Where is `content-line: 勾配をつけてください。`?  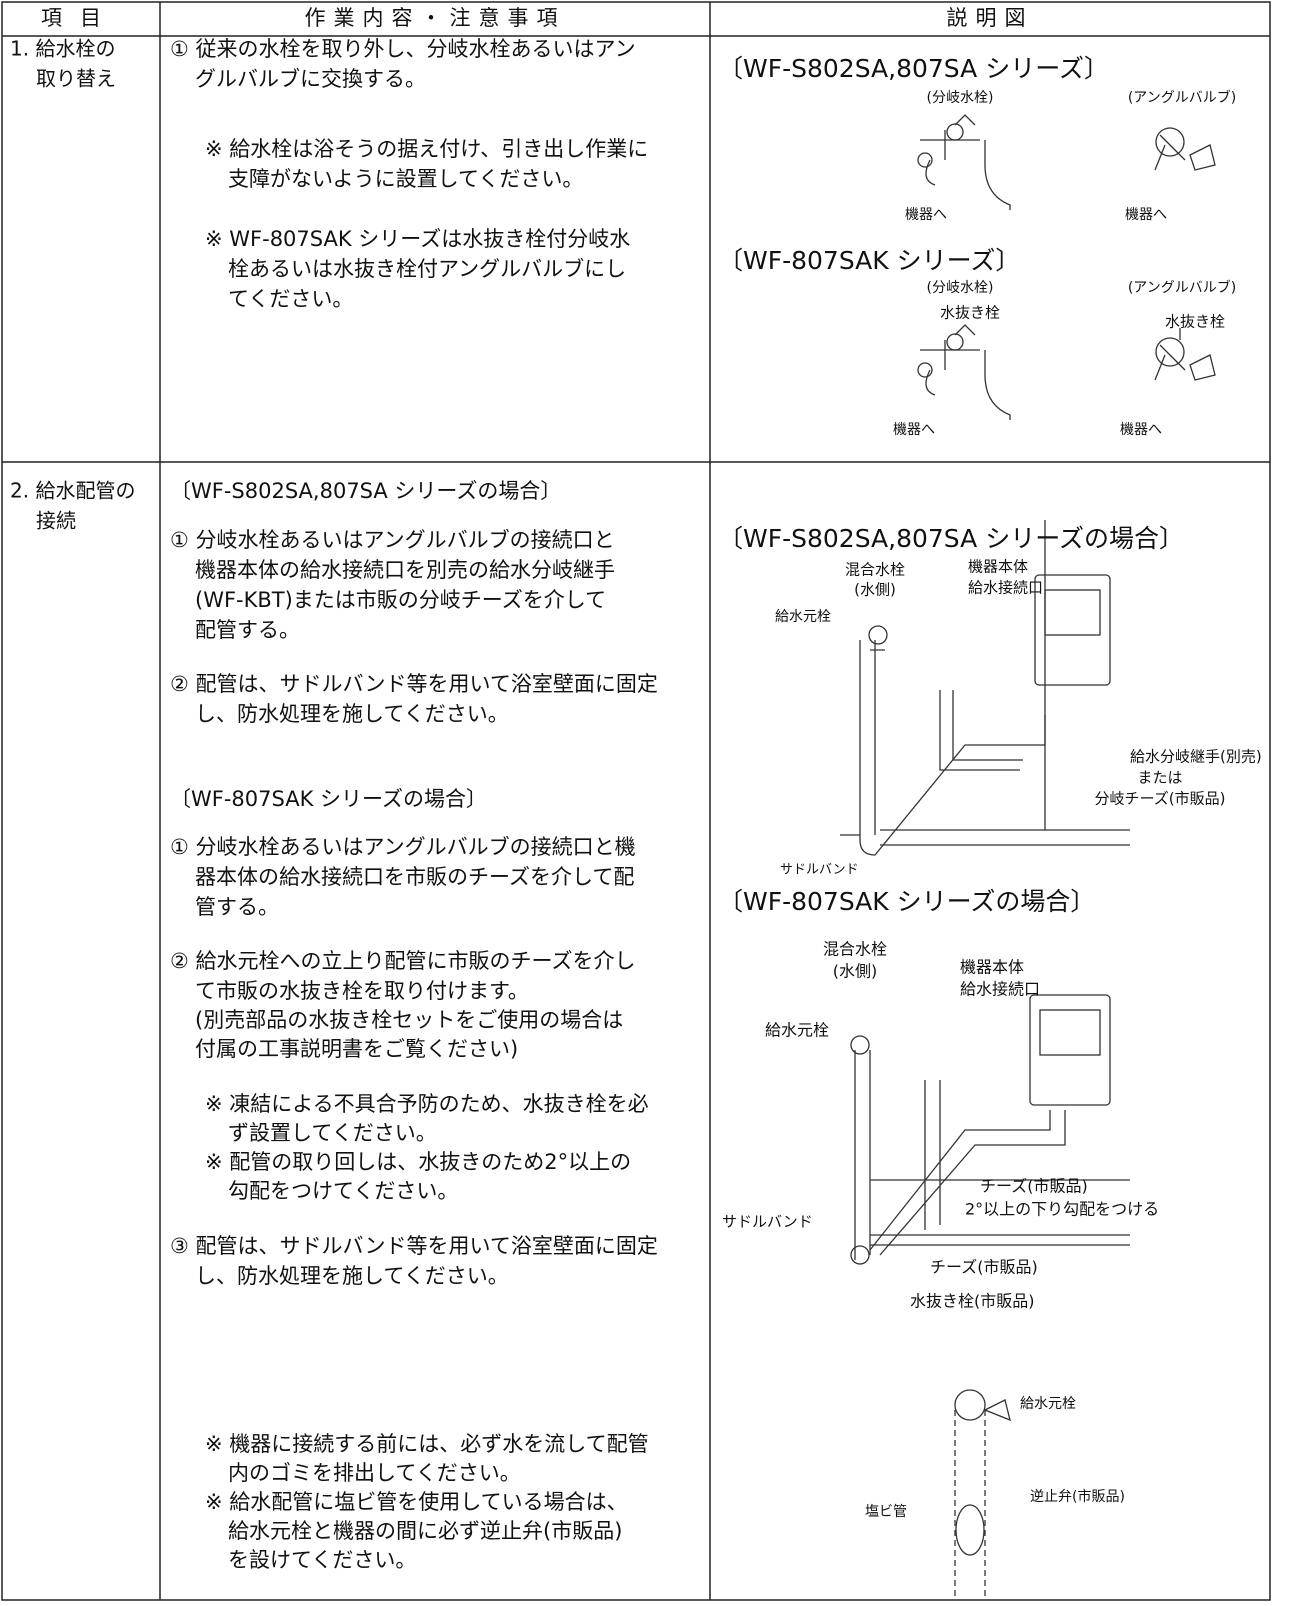
content-line: 勾配をつけてください。 is located at coordinates (343, 1191).